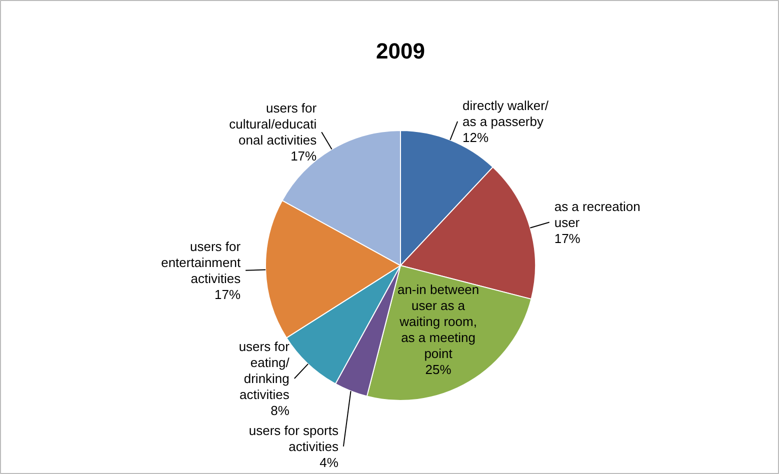 This screenshot has width=779, height=474. What do you see at coordinates (400, 51) in the screenshot?
I see `chart-title: 2009` at bounding box center [400, 51].